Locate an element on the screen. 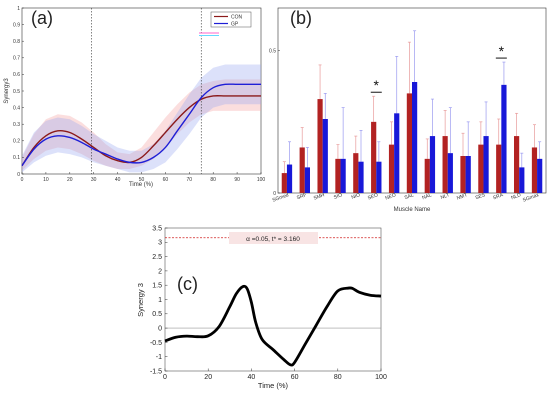 The height and width of the screenshot is (409, 550). y-tick-label: 3 is located at coordinates (160, 243).